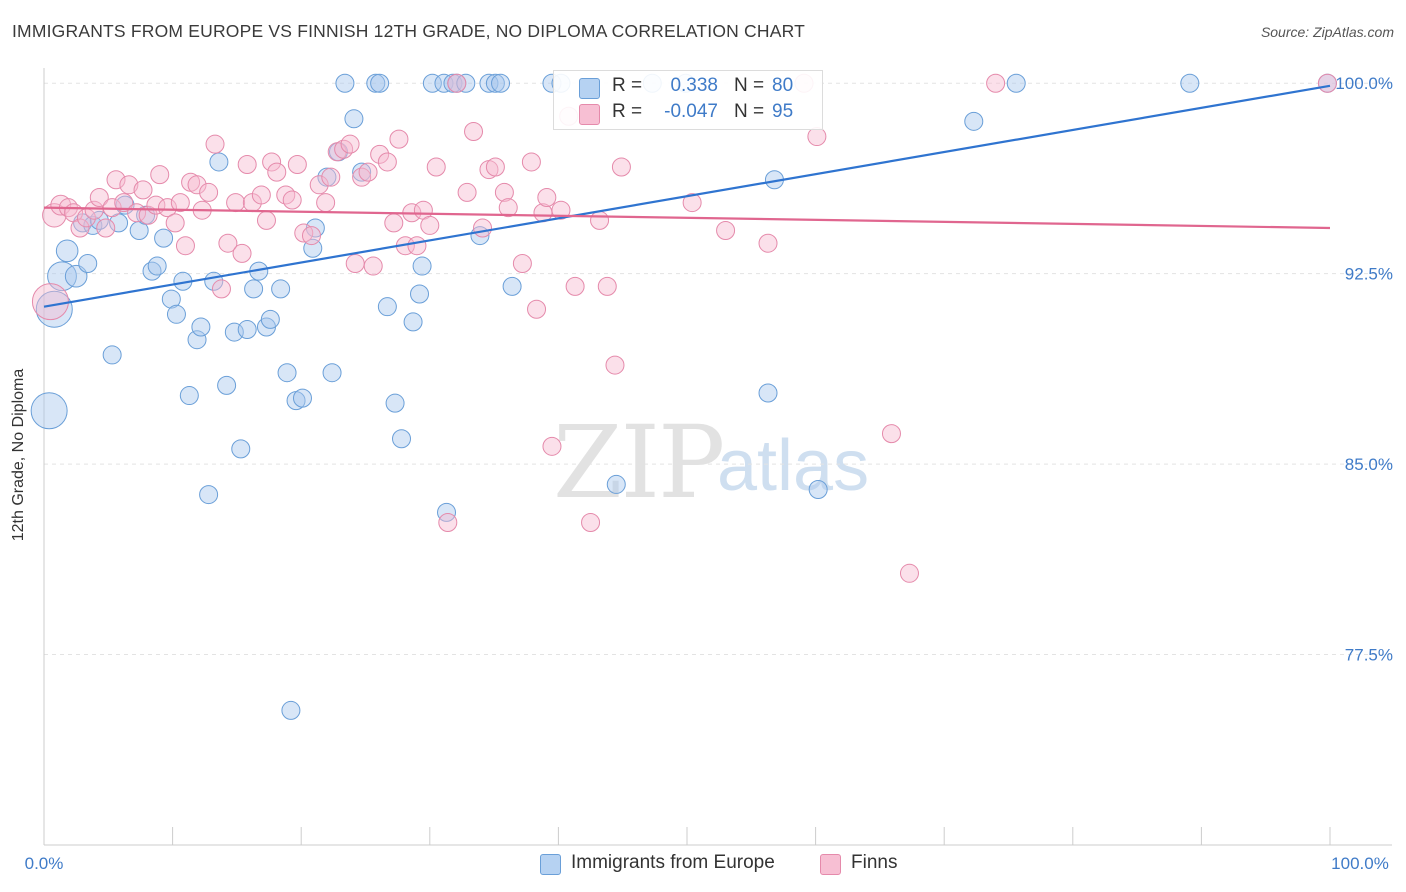 The image size is (1406, 892). I want to click on europe-legend-swatch, so click(550, 864).